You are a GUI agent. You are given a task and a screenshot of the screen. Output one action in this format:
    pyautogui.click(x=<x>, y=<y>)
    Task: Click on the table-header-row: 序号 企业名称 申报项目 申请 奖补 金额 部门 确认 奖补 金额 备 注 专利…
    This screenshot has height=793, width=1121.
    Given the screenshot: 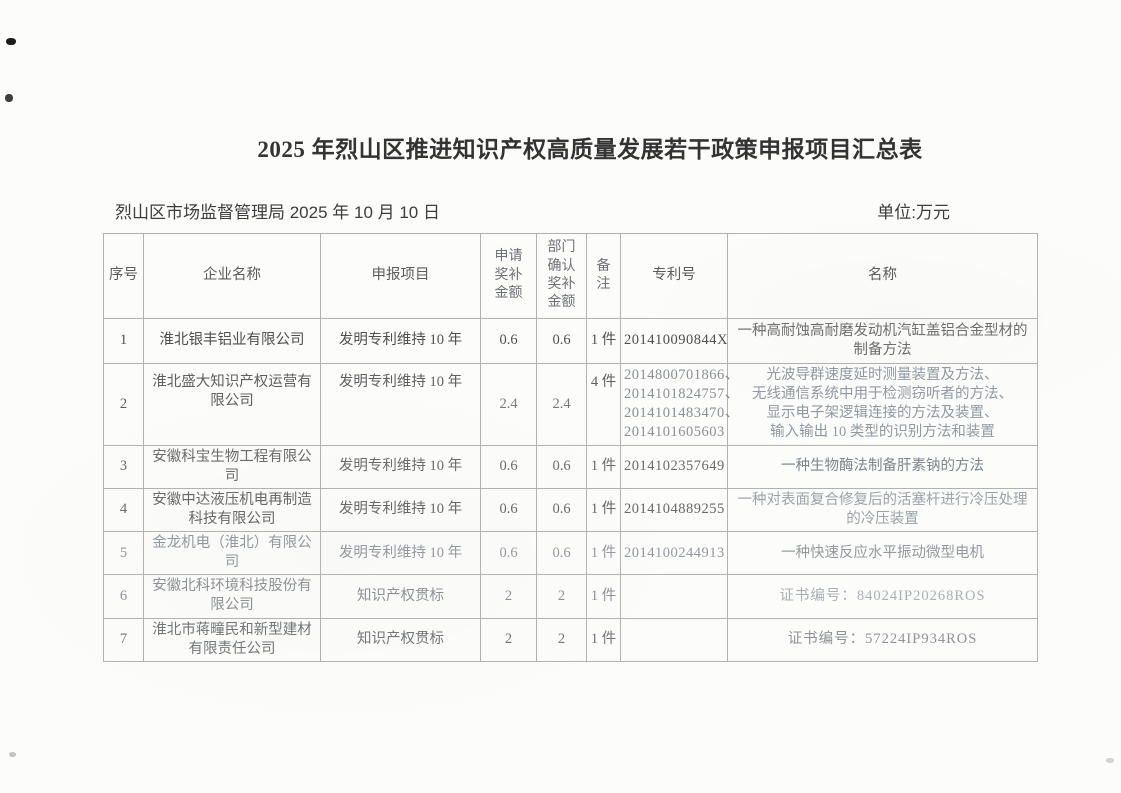 What is the action you would take?
    pyautogui.click(x=570, y=276)
    